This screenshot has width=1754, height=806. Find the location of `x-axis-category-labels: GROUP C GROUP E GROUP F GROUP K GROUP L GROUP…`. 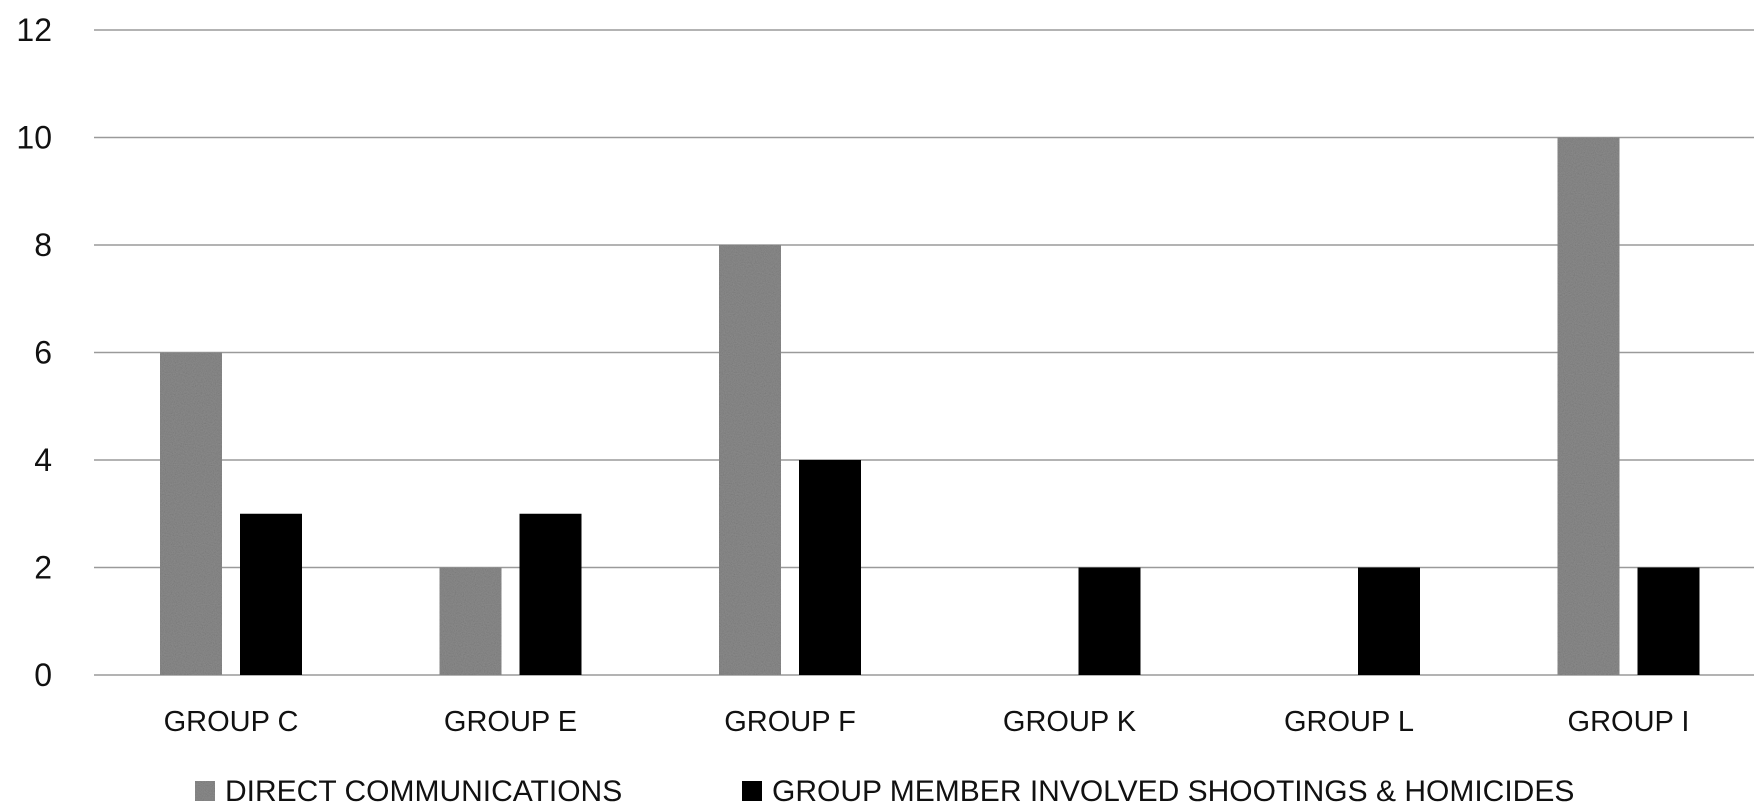

x-axis-category-labels: GROUP C GROUP E GROUP F GROUP K GROUP L GROUP… is located at coordinates (927, 722).